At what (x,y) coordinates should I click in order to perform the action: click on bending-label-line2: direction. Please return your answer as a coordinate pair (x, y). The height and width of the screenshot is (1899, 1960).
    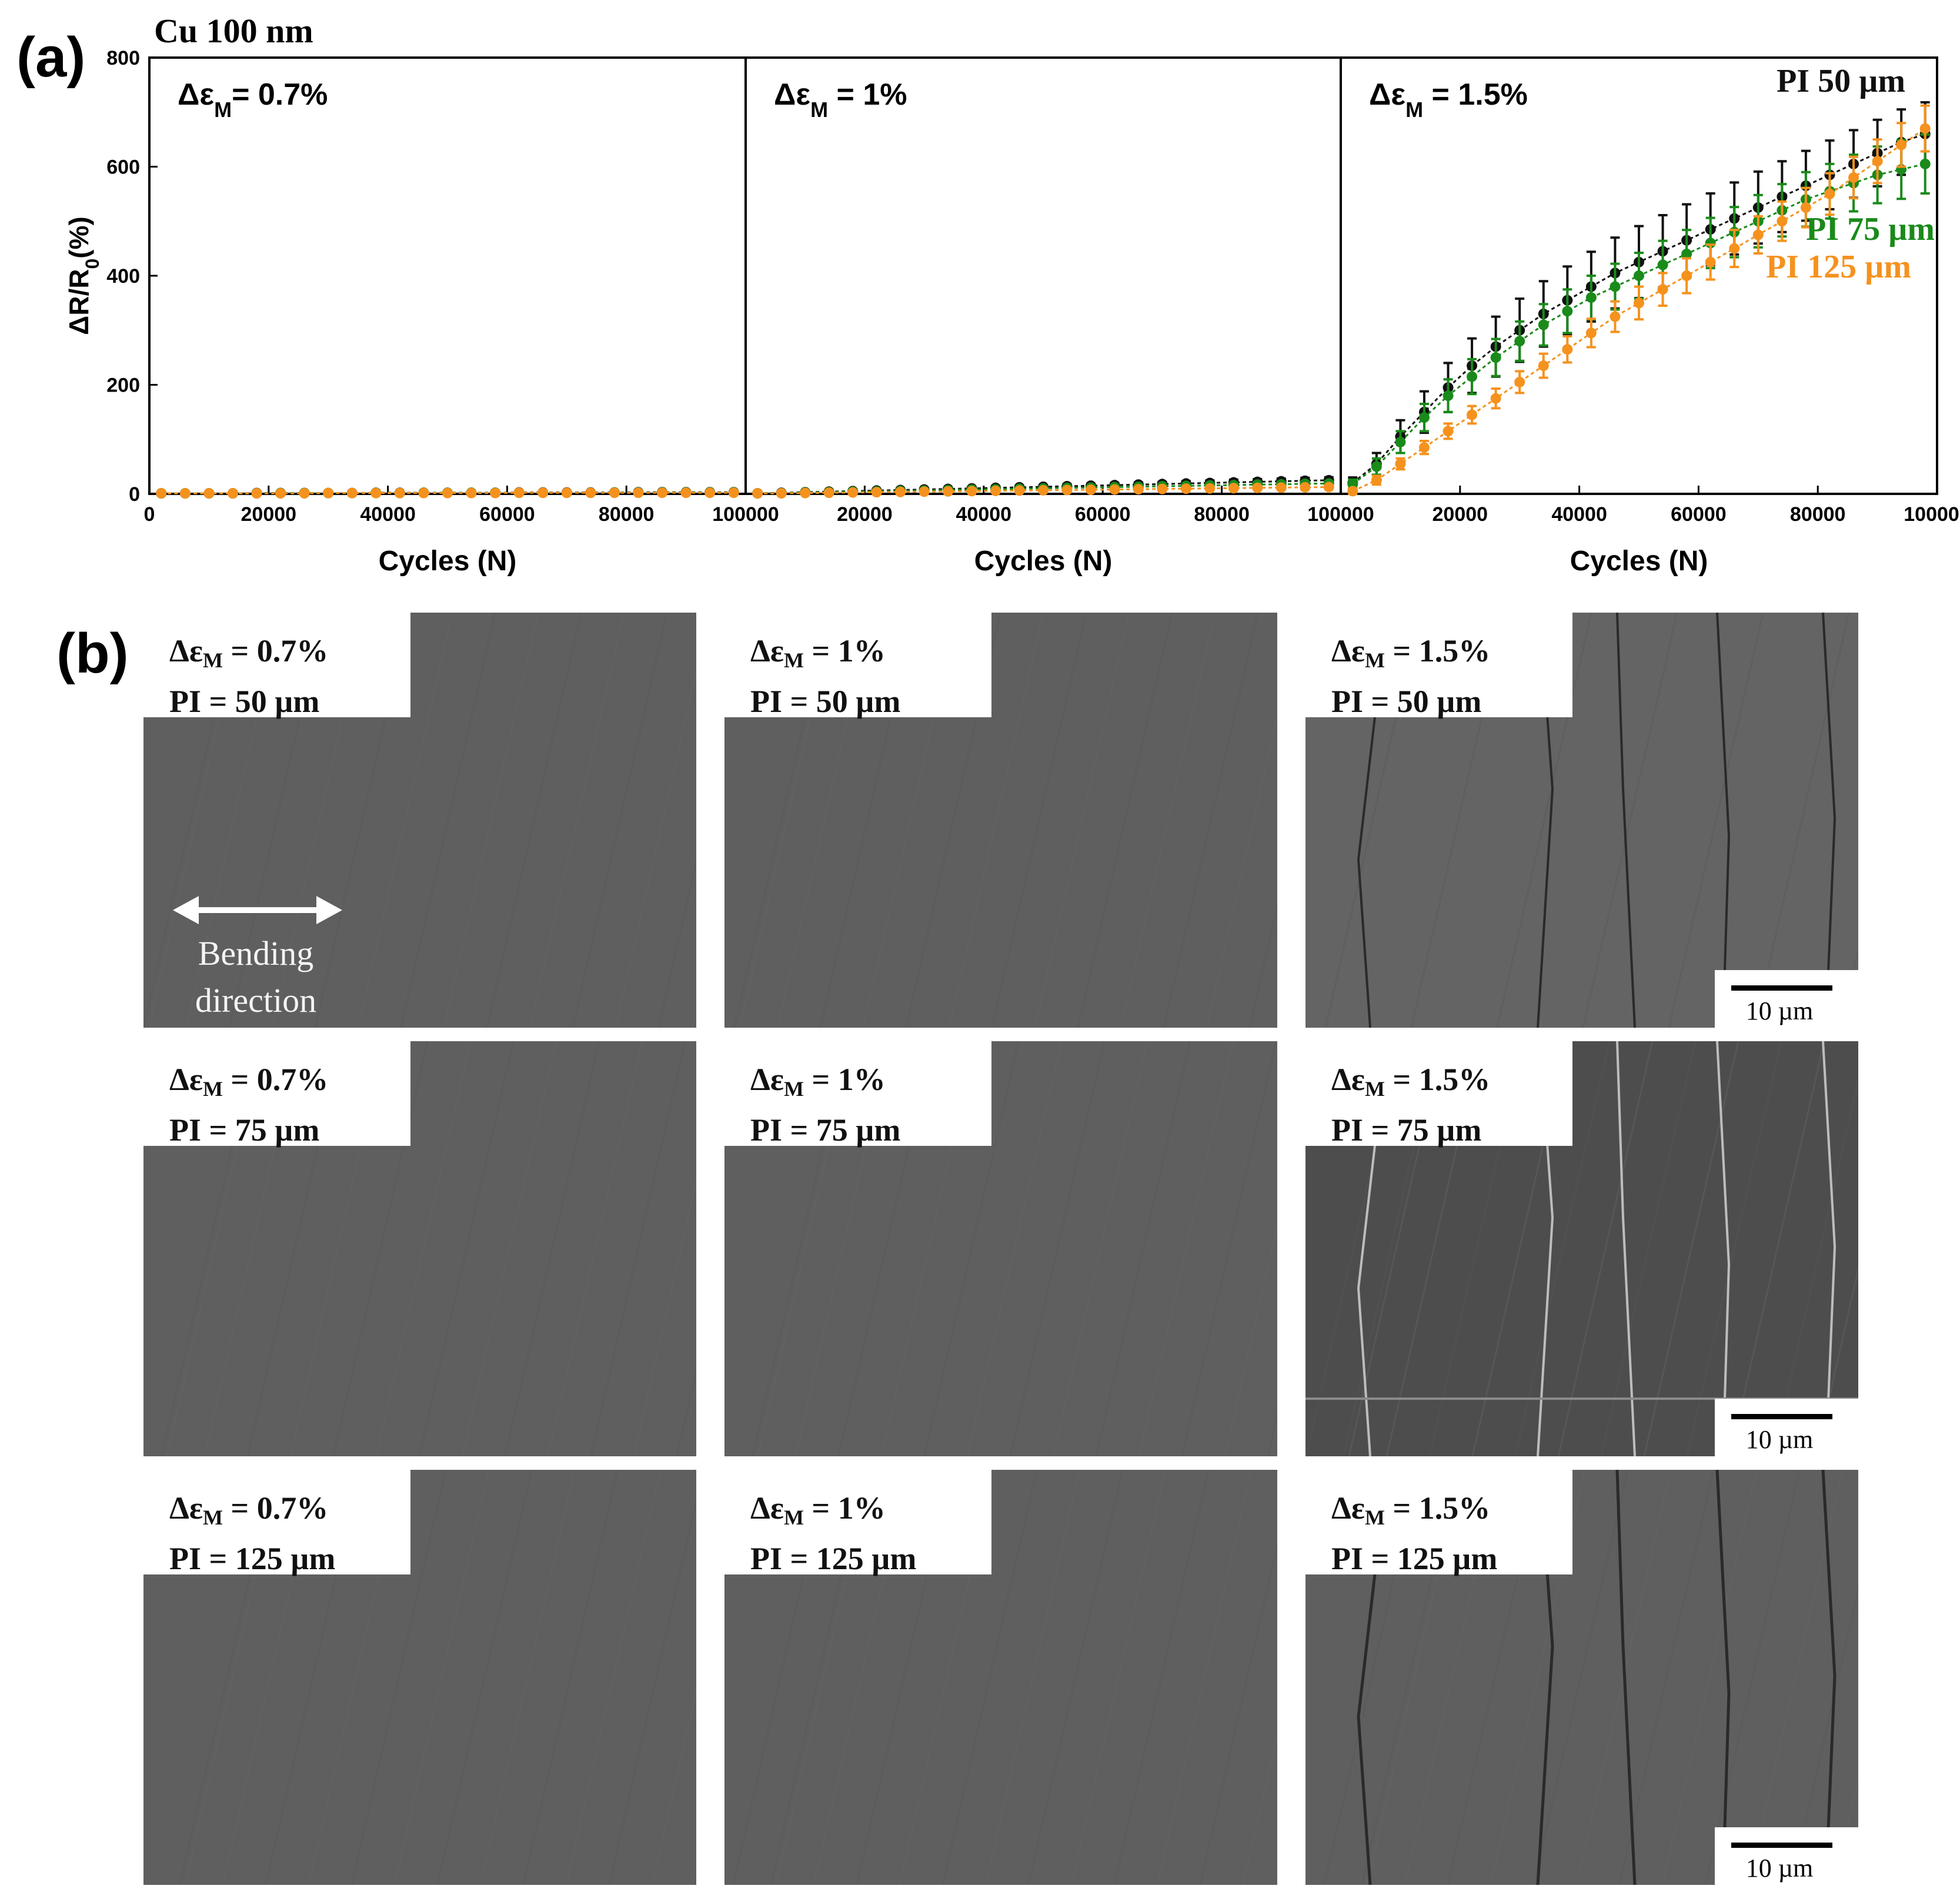
    Looking at the image, I should click on (256, 1000).